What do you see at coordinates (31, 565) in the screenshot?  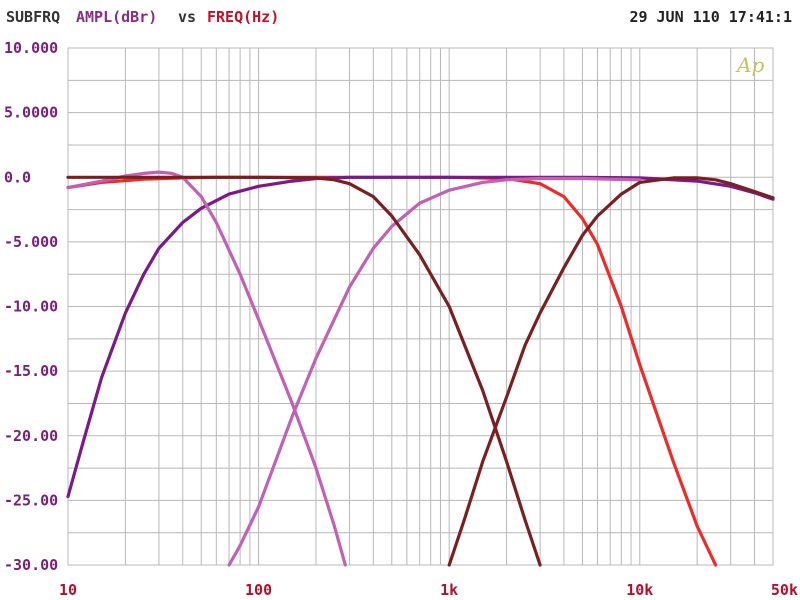 I see `y-tick-label: -30.00` at bounding box center [31, 565].